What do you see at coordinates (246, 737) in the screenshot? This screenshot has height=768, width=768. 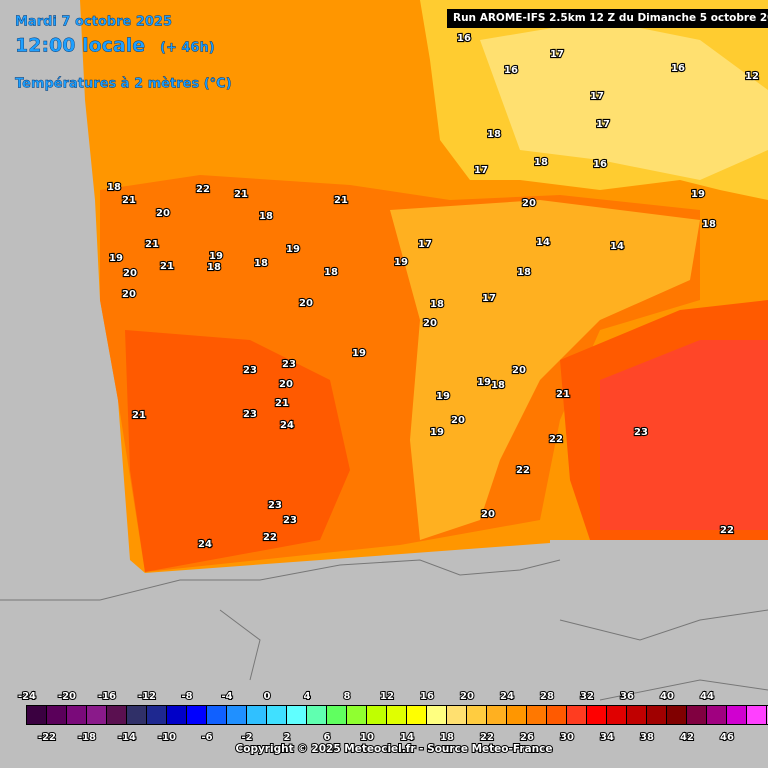 I see `legend-tick-bottom: -2` at bounding box center [246, 737].